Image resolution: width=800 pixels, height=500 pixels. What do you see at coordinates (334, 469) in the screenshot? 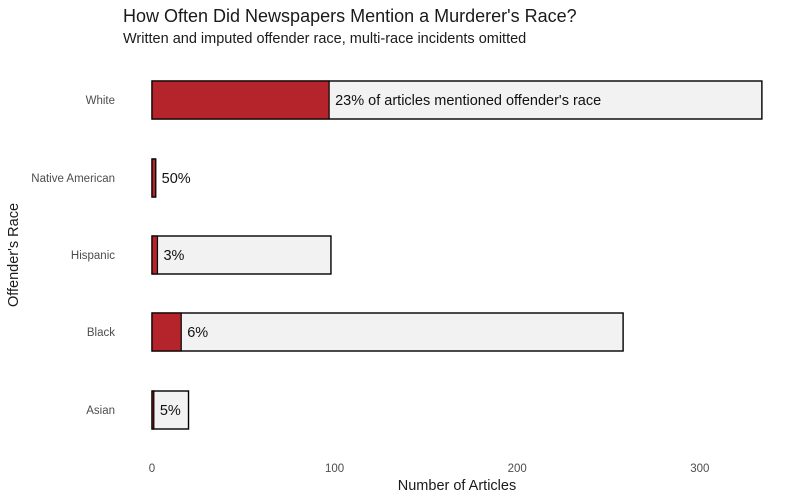
I see `x-tick-label-100: 100` at bounding box center [334, 469].